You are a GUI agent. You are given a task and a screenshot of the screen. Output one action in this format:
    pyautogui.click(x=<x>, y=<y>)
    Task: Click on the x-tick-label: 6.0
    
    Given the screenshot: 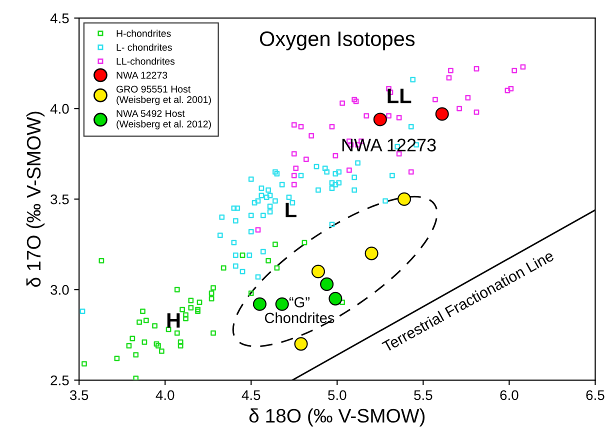 What is the action you would take?
    pyautogui.click(x=509, y=395)
    